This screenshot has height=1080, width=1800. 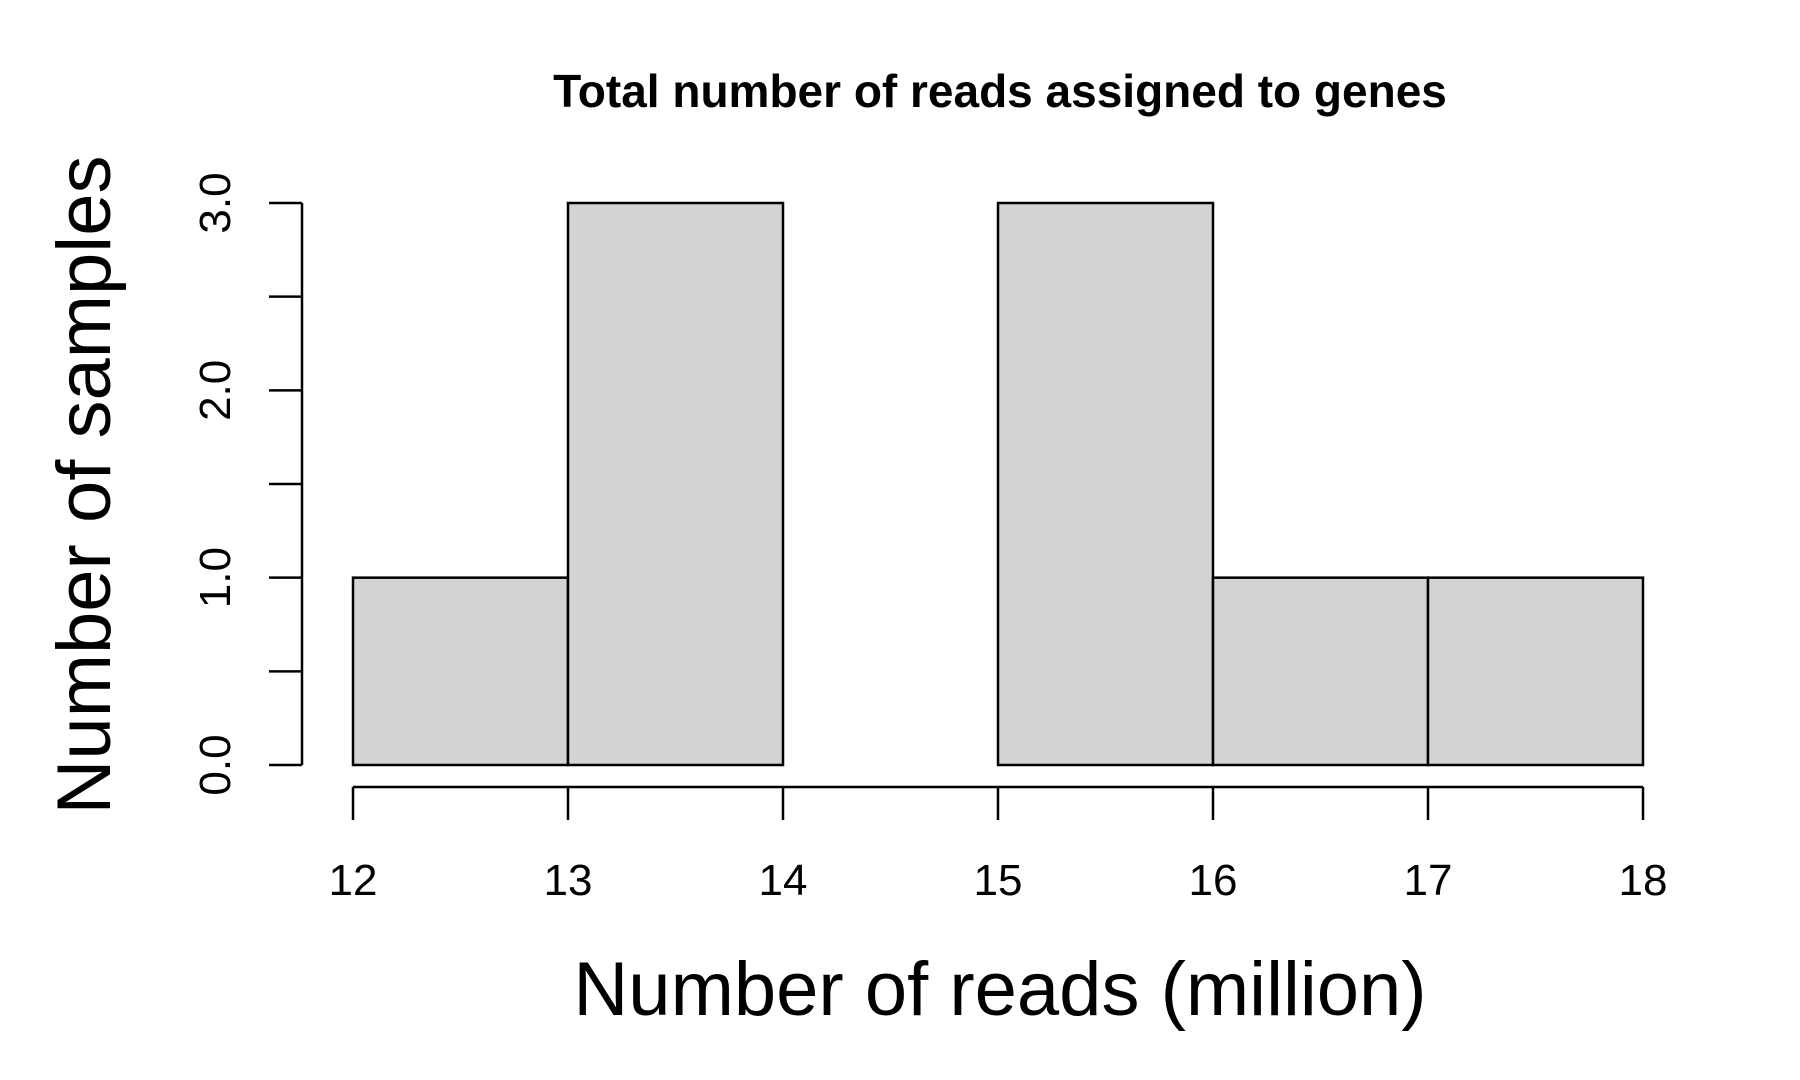 What do you see at coordinates (247, 484) in the screenshot?
I see `y-axis: 0.0 1.0 2.0 3.0` at bounding box center [247, 484].